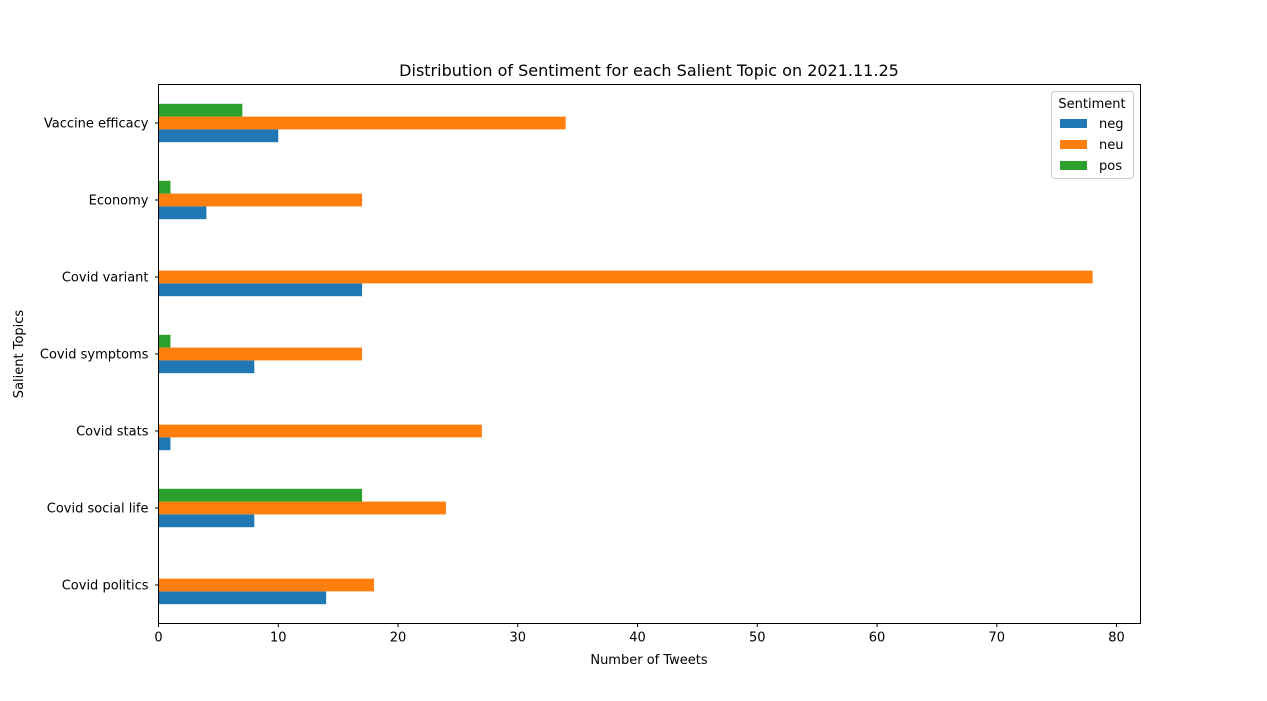  Describe the element at coordinates (206, 521) in the screenshot. I see `bar-neg-covid-social-life` at that location.